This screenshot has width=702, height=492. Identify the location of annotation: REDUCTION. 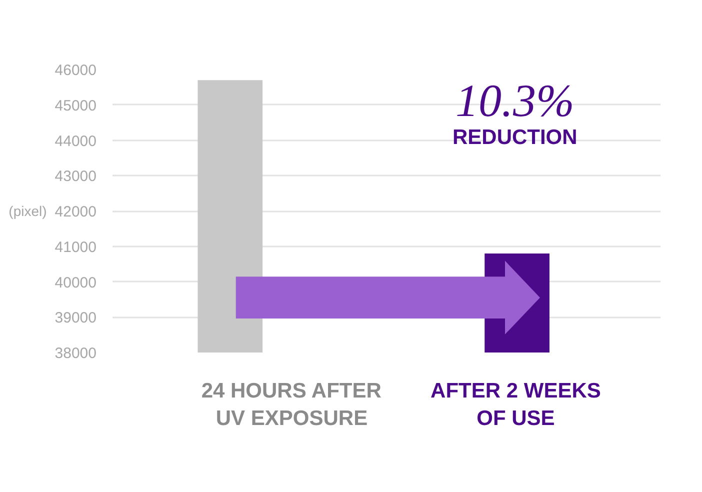
(515, 138).